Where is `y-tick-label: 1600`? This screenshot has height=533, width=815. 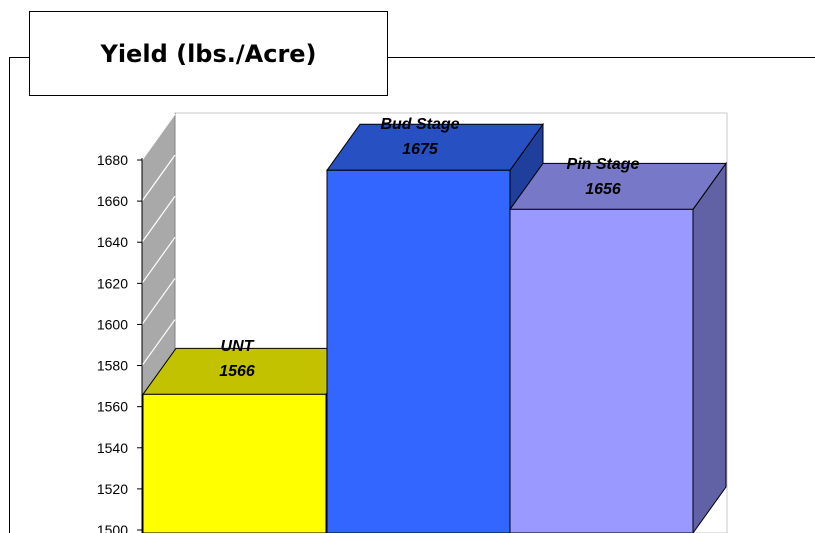 y-tick-label: 1600 is located at coordinates (112, 324).